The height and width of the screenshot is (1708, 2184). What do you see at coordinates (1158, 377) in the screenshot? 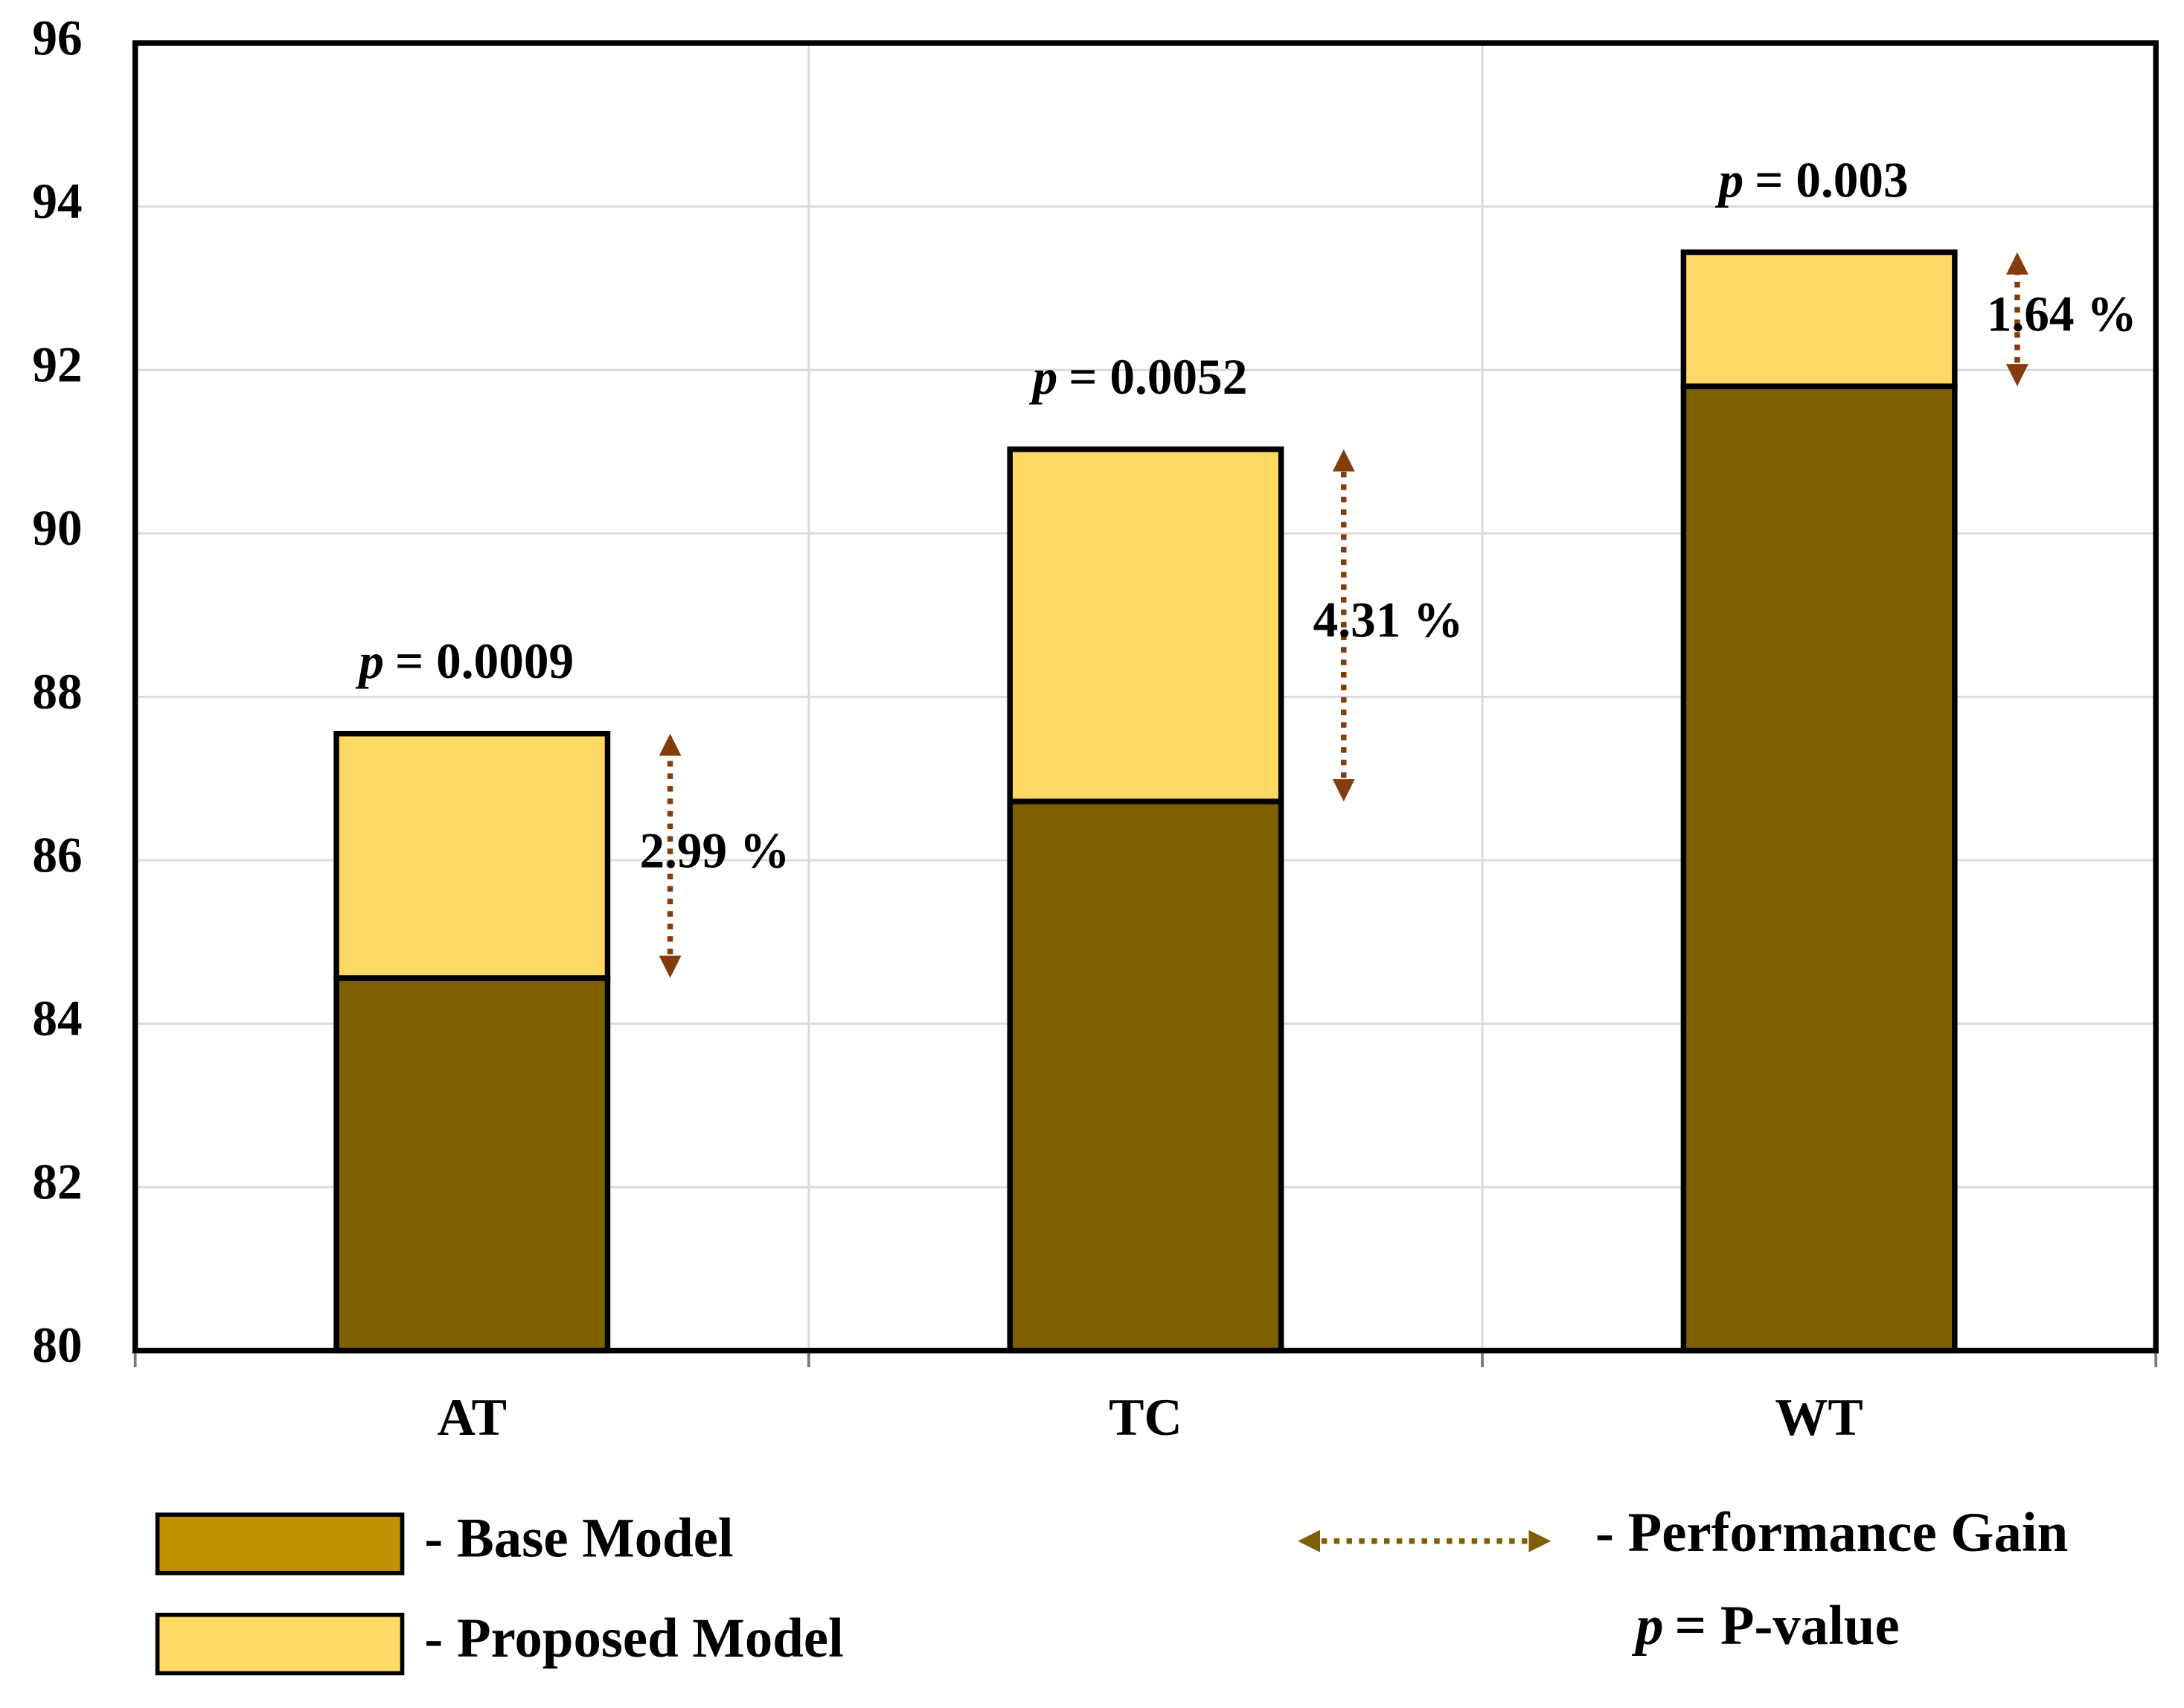
I see `p-text: = 0.0052` at bounding box center [1158, 377].